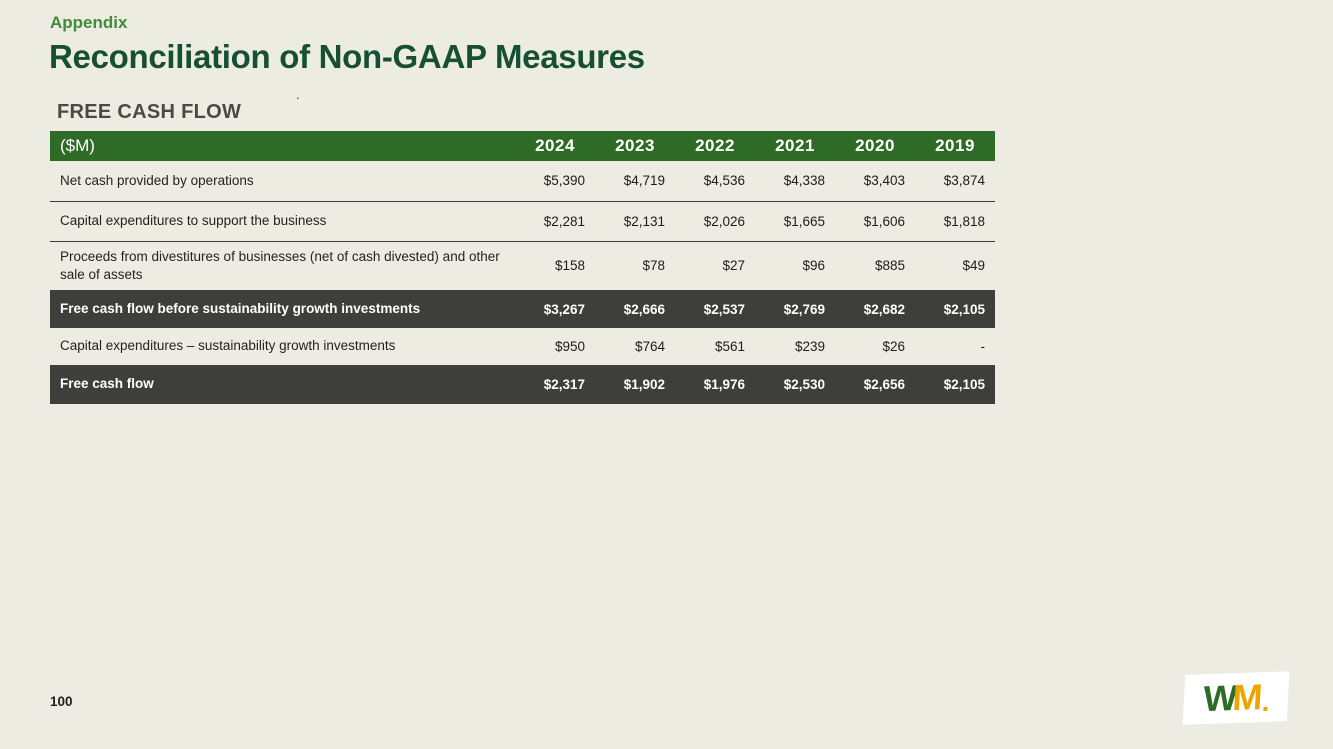  Describe the element at coordinates (893, 346) in the screenshot. I see `value-cell: $26` at that location.